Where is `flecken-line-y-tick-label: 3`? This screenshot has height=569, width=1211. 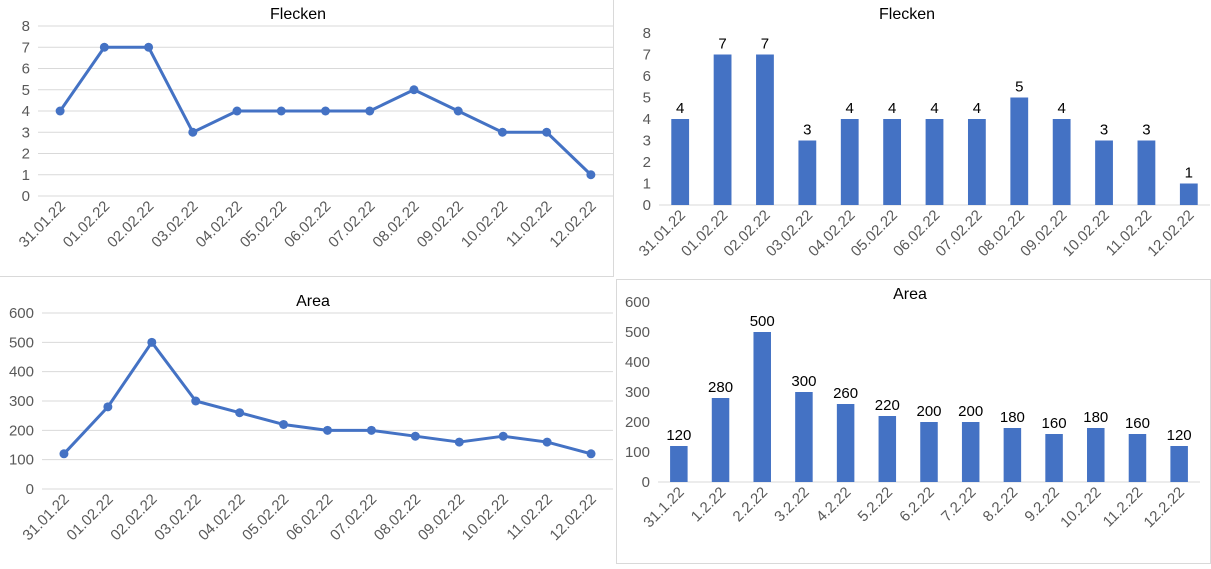
flecken-line-y-tick-label: 3 is located at coordinates (26, 132).